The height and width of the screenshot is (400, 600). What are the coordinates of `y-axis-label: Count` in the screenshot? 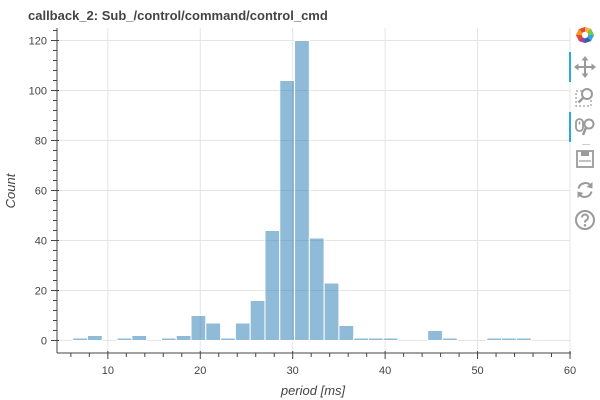 It's located at (10, 190).